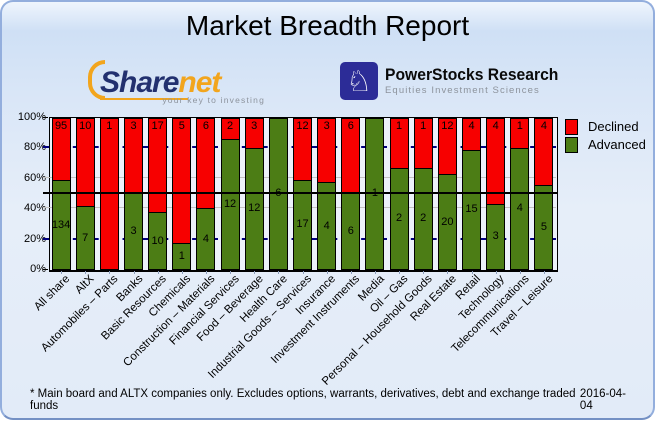 The height and width of the screenshot is (422, 655). I want to click on bar-basic-resources: 17 10, so click(158, 194).